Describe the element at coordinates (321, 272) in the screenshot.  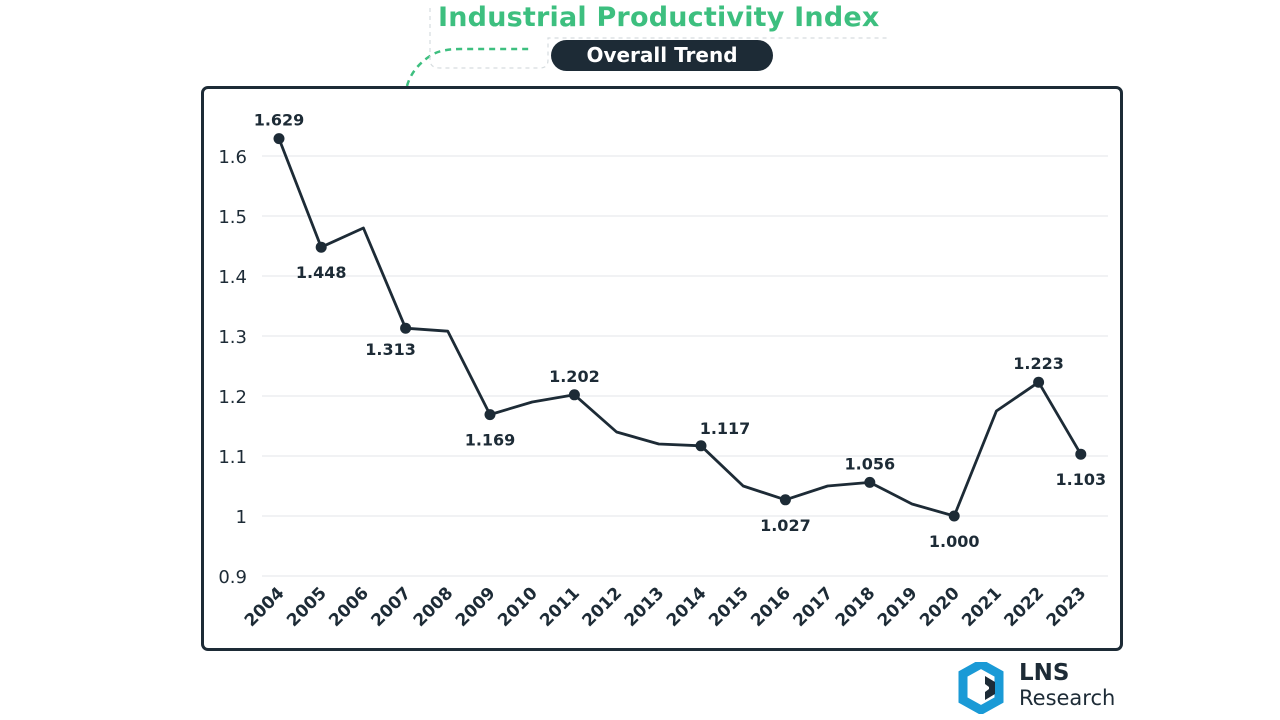
I see `data-label: 1.448` at that location.